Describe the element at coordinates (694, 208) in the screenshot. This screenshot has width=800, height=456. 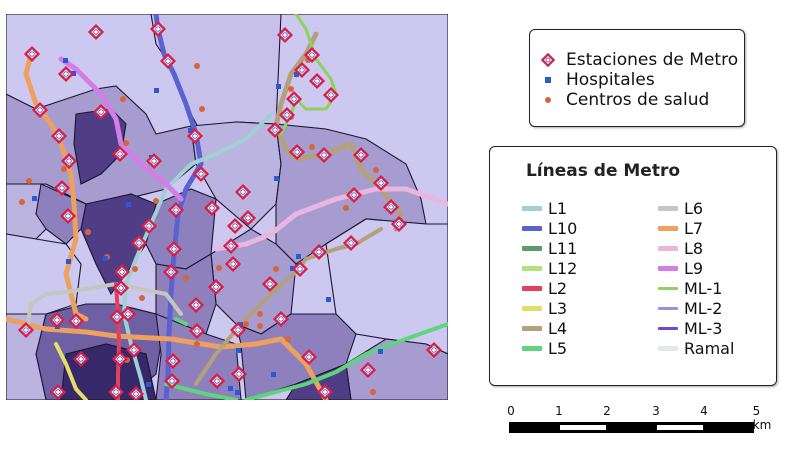
I see `legend-label: L6` at that location.